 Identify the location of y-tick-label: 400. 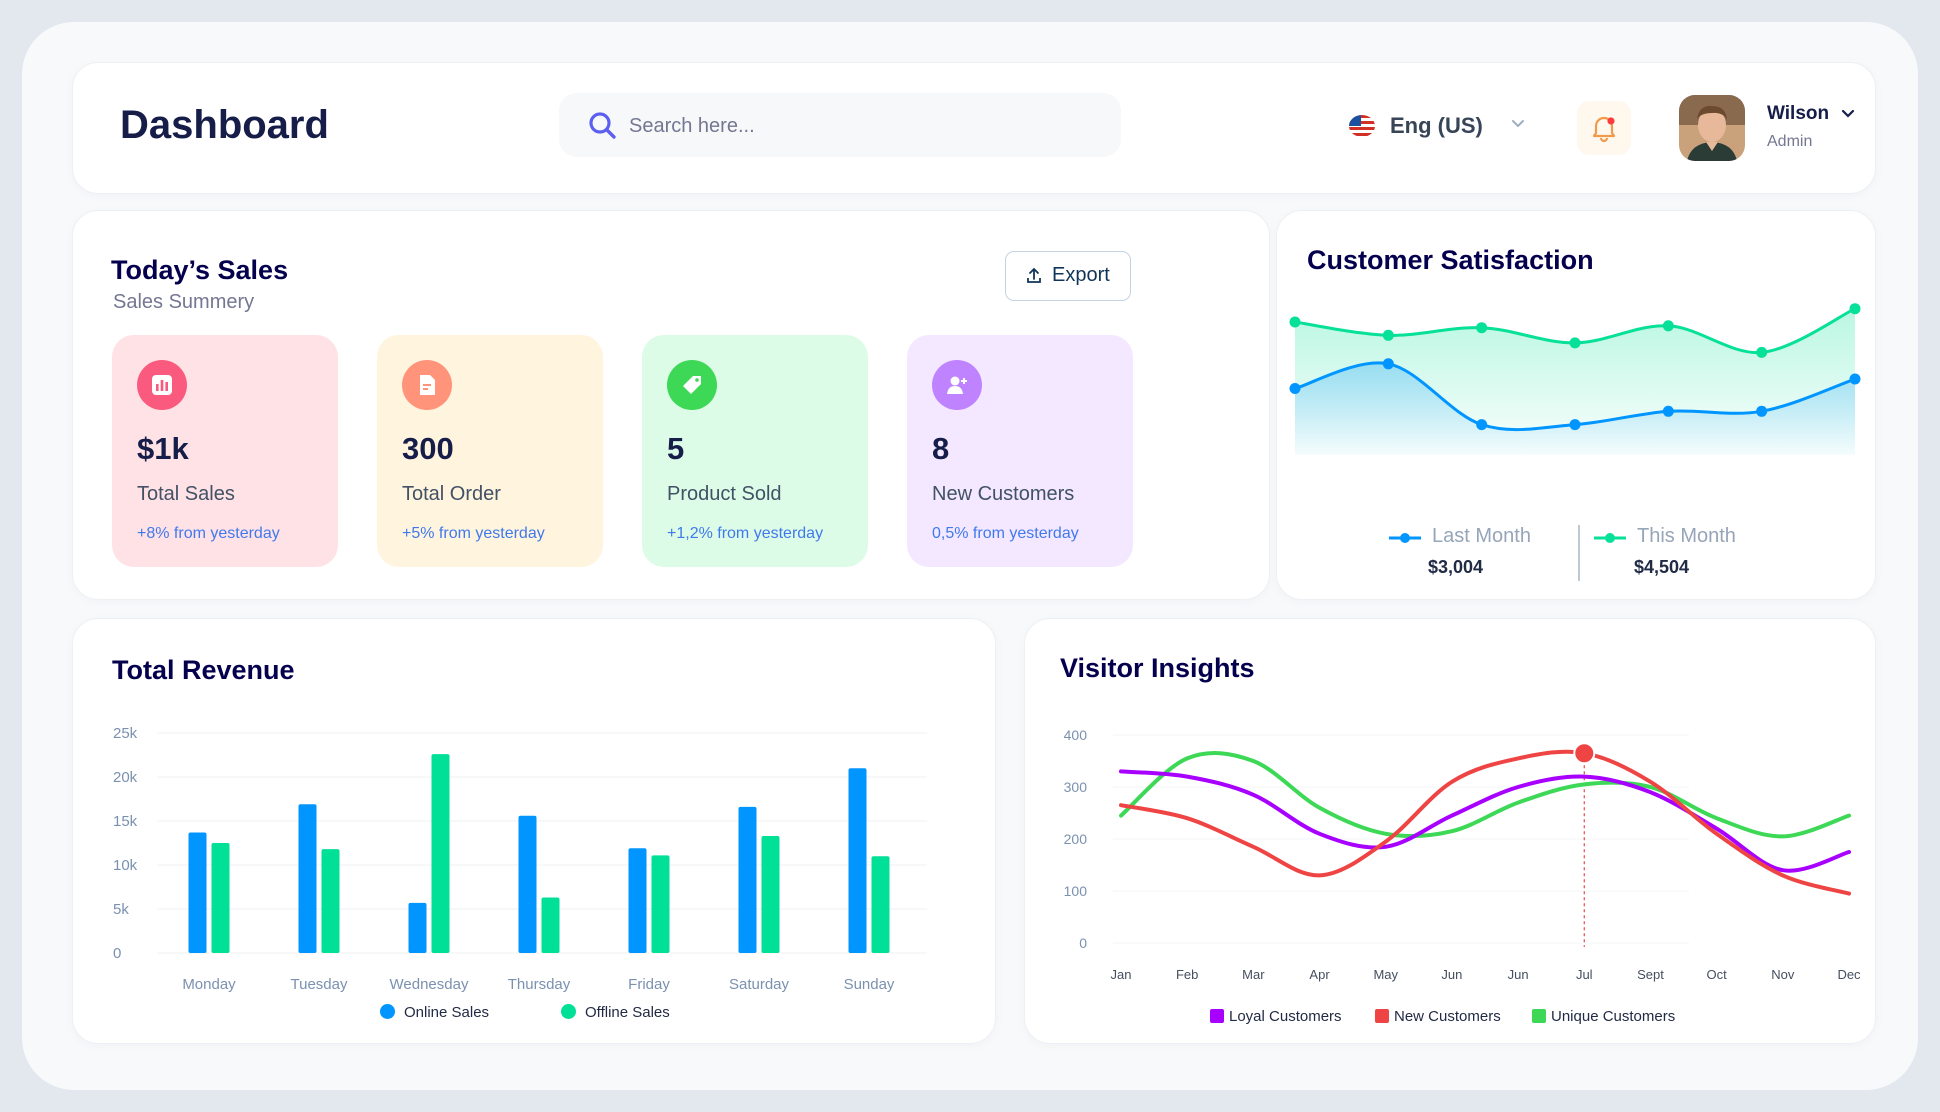
(1076, 735).